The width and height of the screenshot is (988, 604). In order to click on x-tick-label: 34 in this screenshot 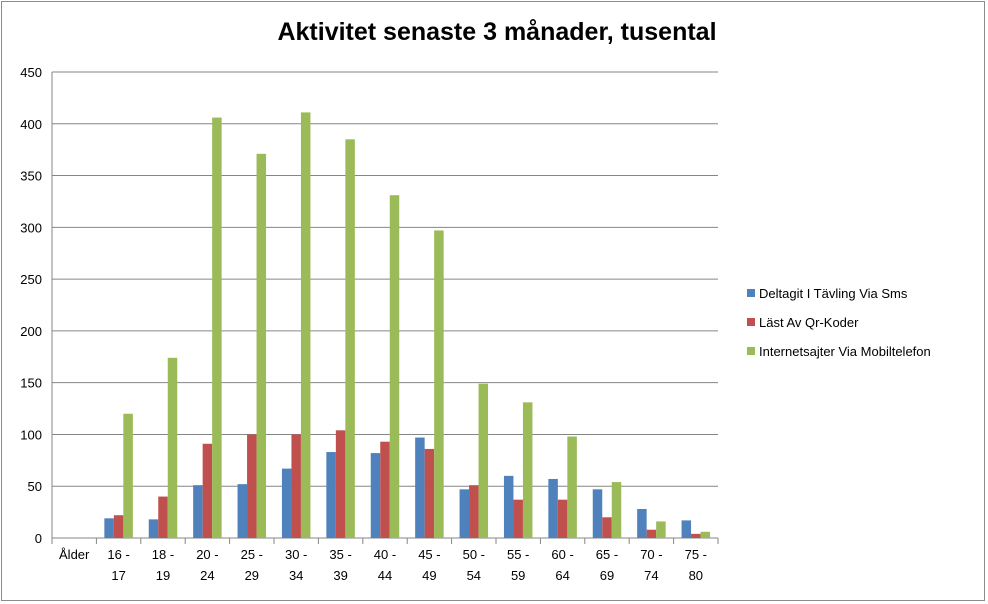, I will do `click(296, 575)`.